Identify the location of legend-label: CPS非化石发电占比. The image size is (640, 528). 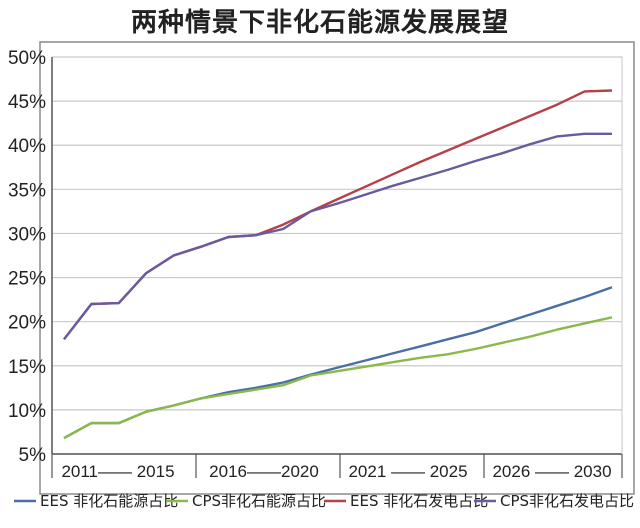
(567, 501).